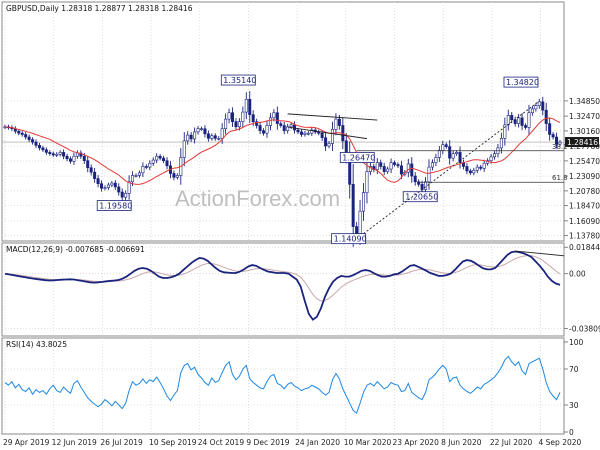 This screenshot has height=450, width=600. Describe the element at coordinates (284, 285) in the screenshot. I see `macd-series-layer` at that location.